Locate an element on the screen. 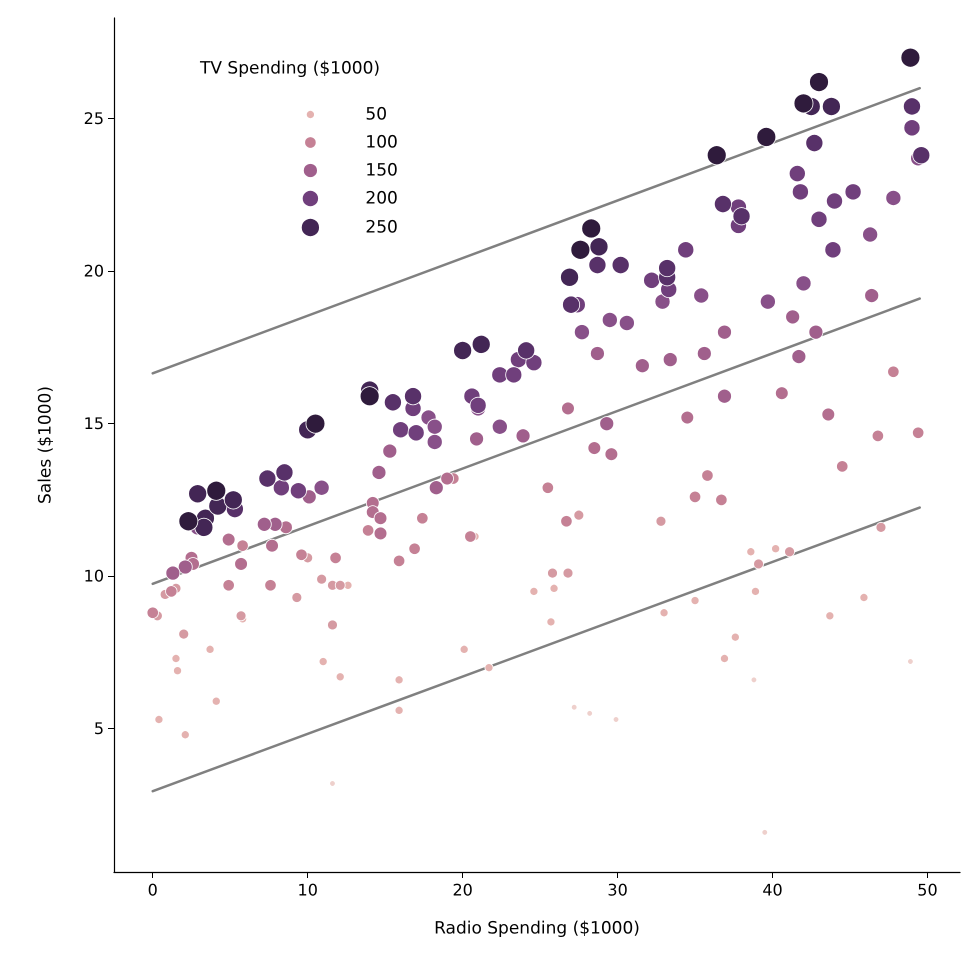 This screenshot has width=979, height=979. x-tick-label: 0 is located at coordinates (153, 890).